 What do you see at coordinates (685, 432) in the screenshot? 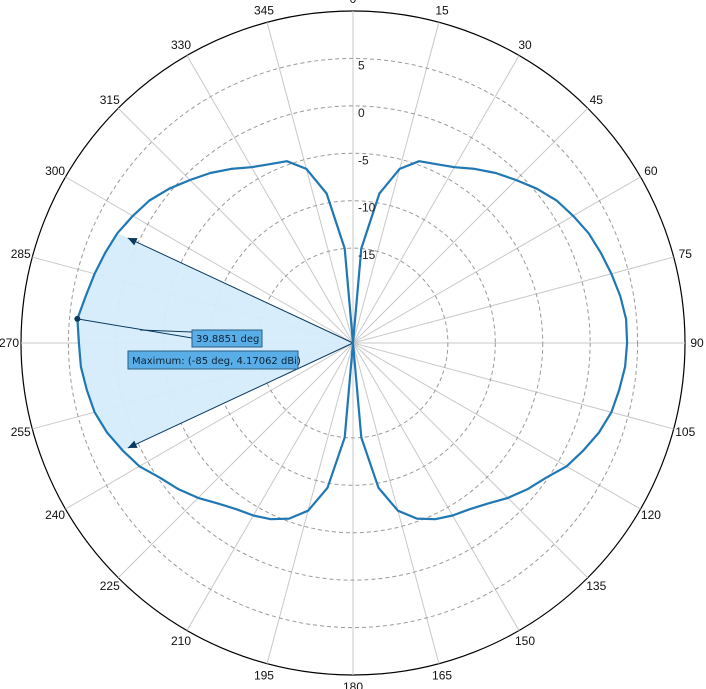
I see `angle-tick-label: 105` at bounding box center [685, 432].